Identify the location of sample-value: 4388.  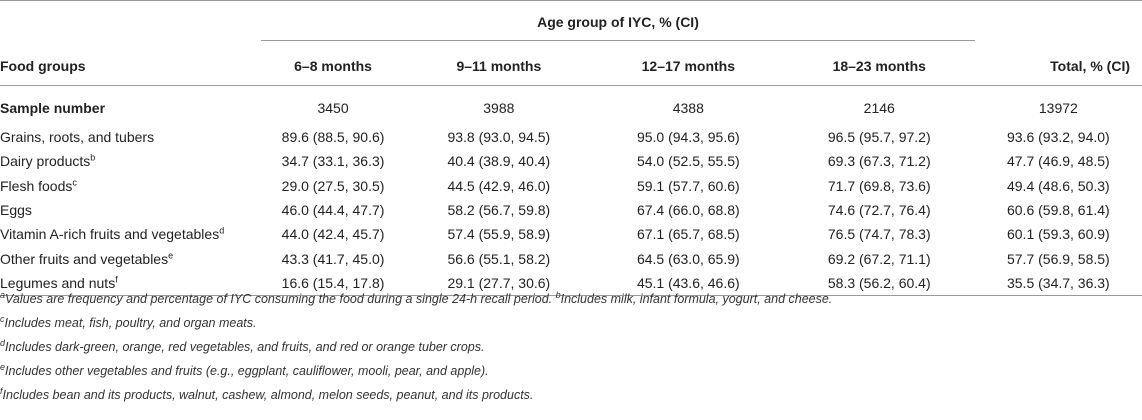
(688, 107).